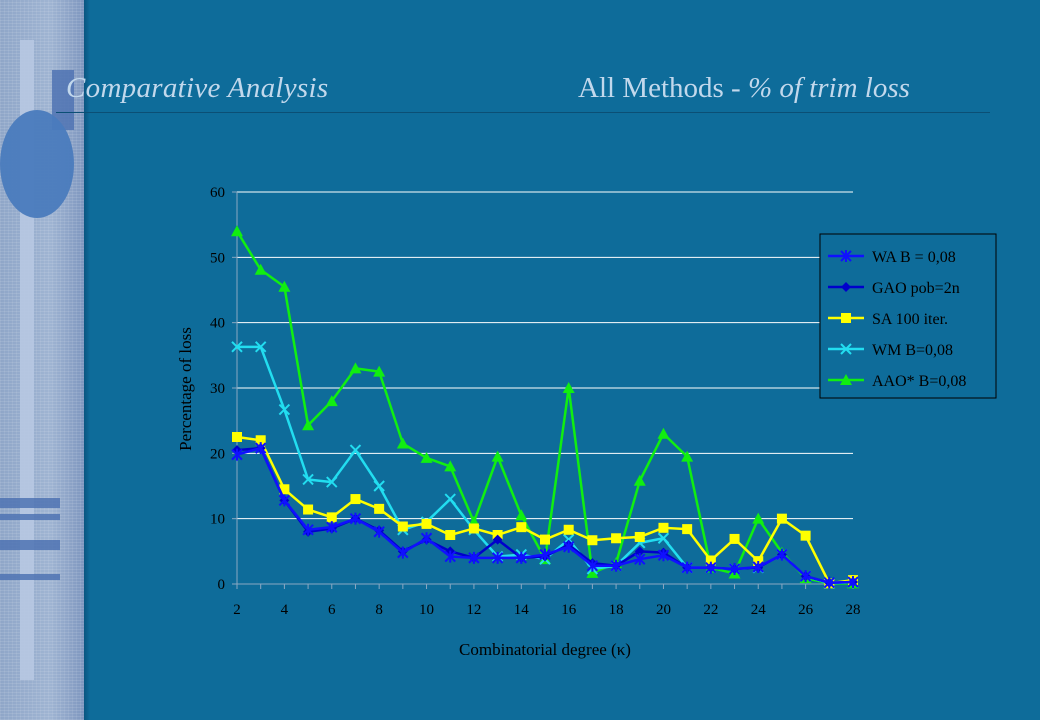 The height and width of the screenshot is (720, 1040). I want to click on y-tick-label-60: 60, so click(217, 193).